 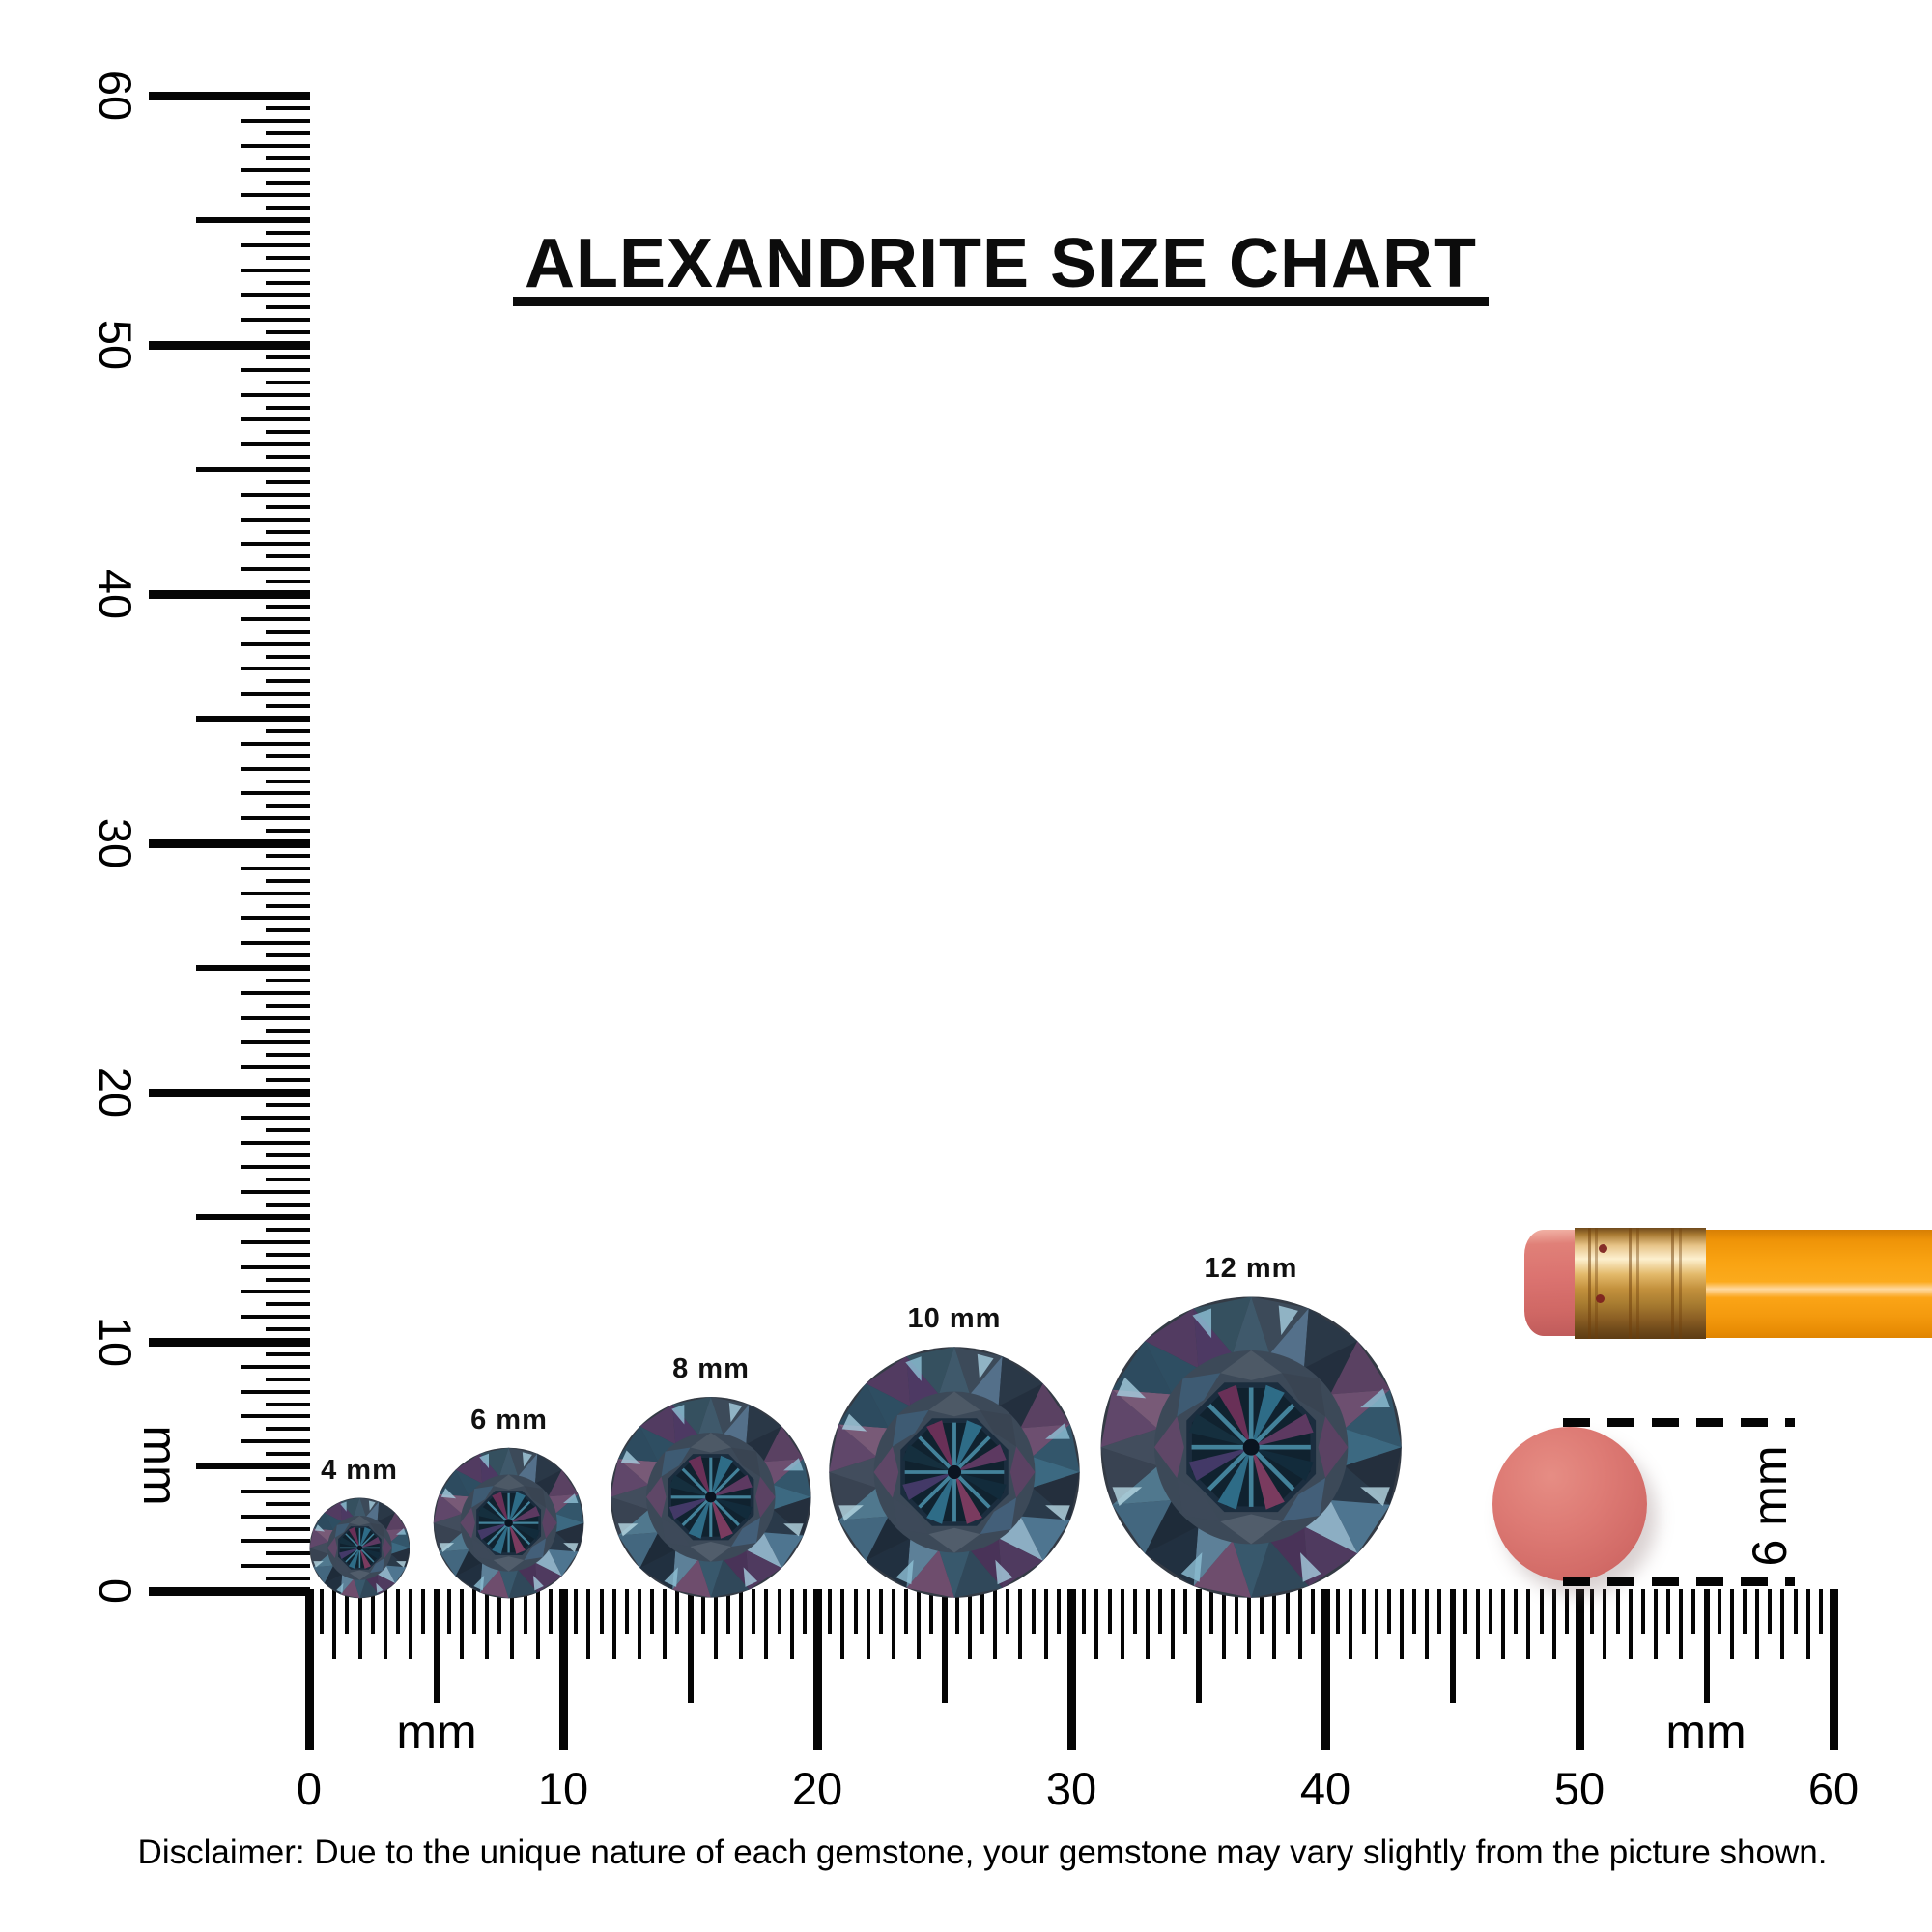 What do you see at coordinates (115, 1591) in the screenshot?
I see `left-ruler-label-0: 0` at bounding box center [115, 1591].